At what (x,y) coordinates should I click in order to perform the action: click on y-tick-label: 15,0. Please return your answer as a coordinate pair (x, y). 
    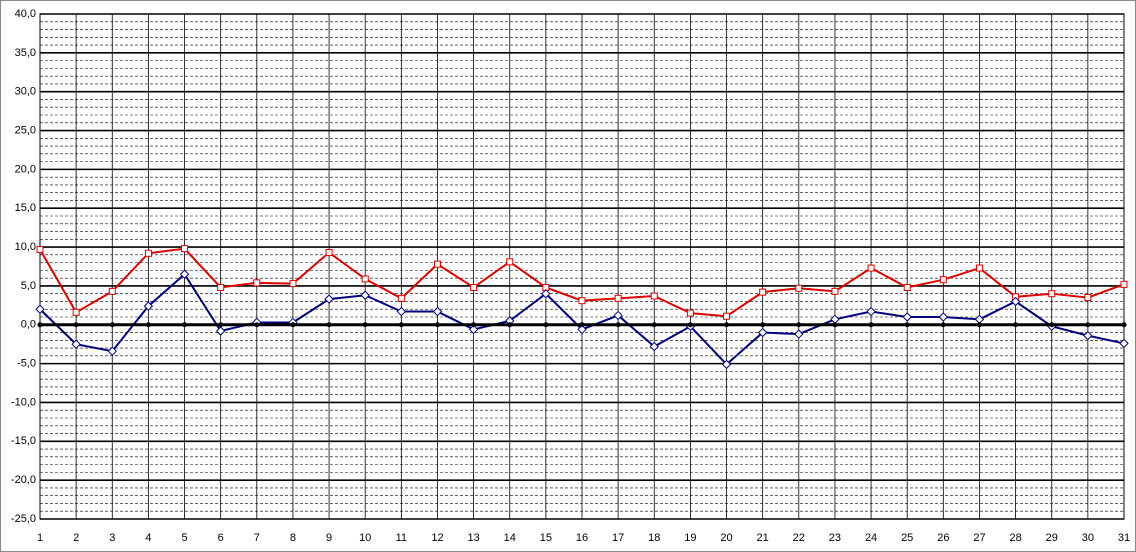
    Looking at the image, I should click on (25, 208).